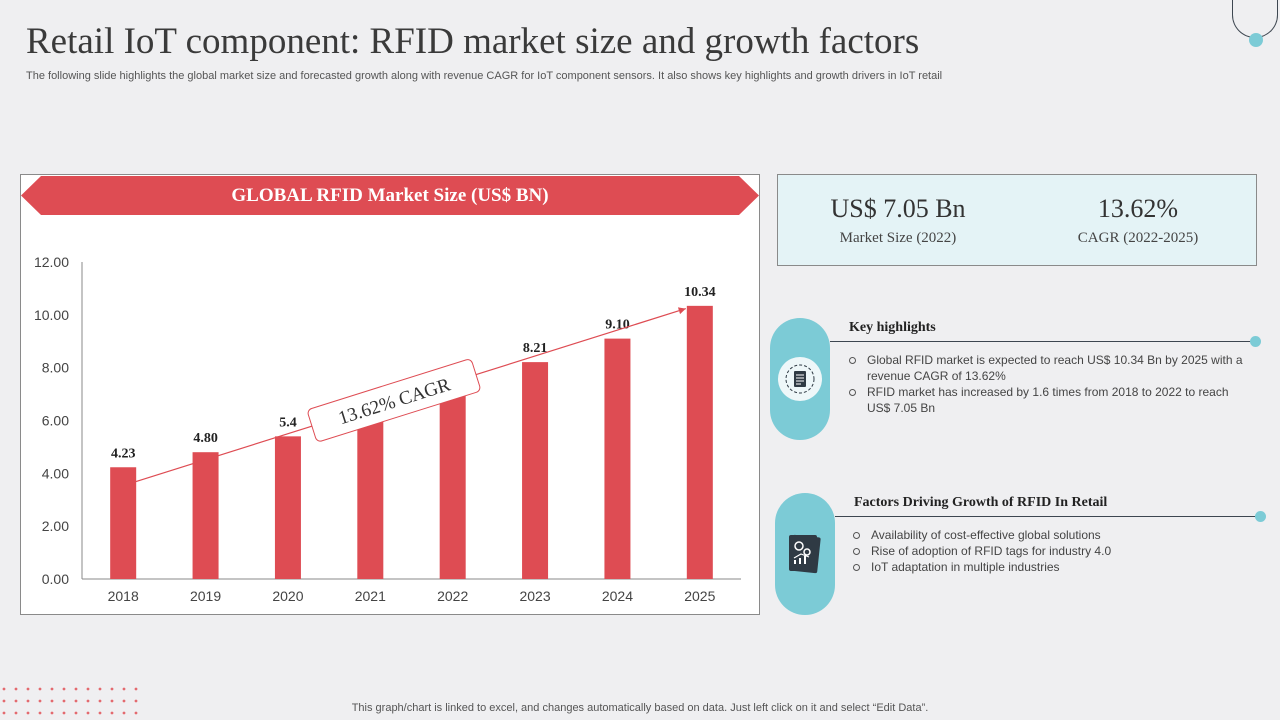 The height and width of the screenshot is (720, 1280). What do you see at coordinates (288, 422) in the screenshot?
I see `data-label: 5.4` at bounding box center [288, 422].